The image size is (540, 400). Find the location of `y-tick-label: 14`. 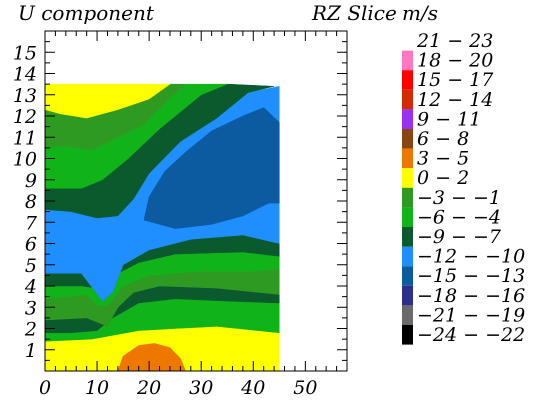

y-tick-label: 14 is located at coordinates (25, 75).